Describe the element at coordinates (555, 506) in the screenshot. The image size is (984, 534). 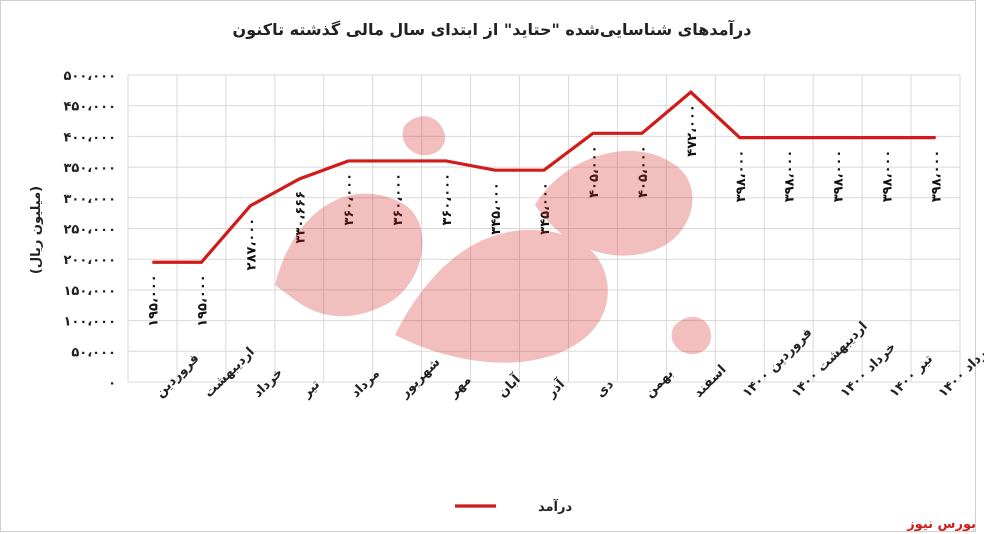
I see `legend-label: درآمد` at that location.